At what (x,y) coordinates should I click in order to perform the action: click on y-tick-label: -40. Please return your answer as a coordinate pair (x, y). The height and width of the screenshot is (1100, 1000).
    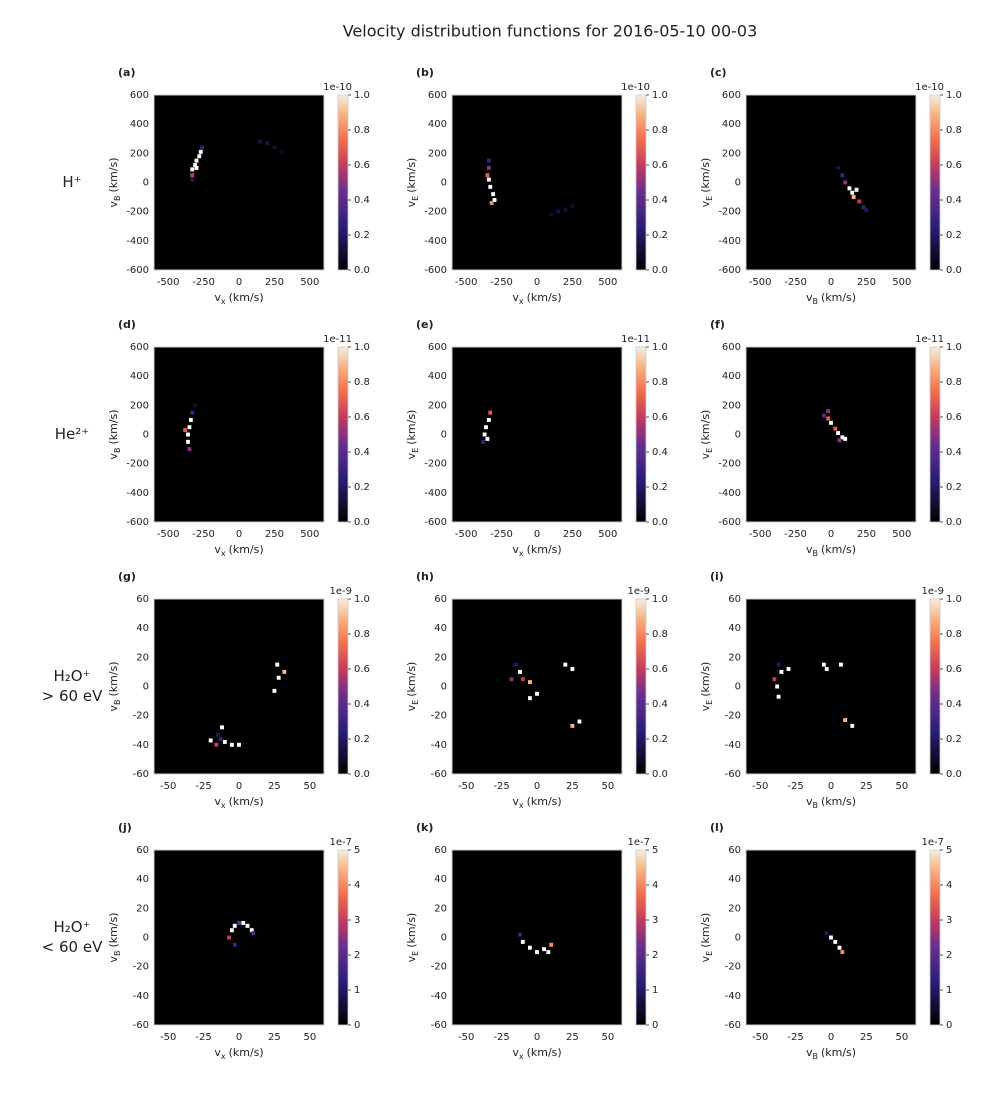
    Looking at the image, I should click on (439, 996).